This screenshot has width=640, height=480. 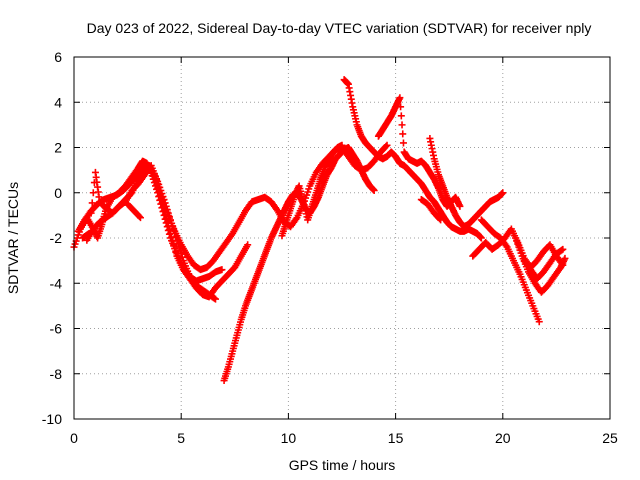 I want to click on y-tick-label: -2, so click(x=56, y=238).